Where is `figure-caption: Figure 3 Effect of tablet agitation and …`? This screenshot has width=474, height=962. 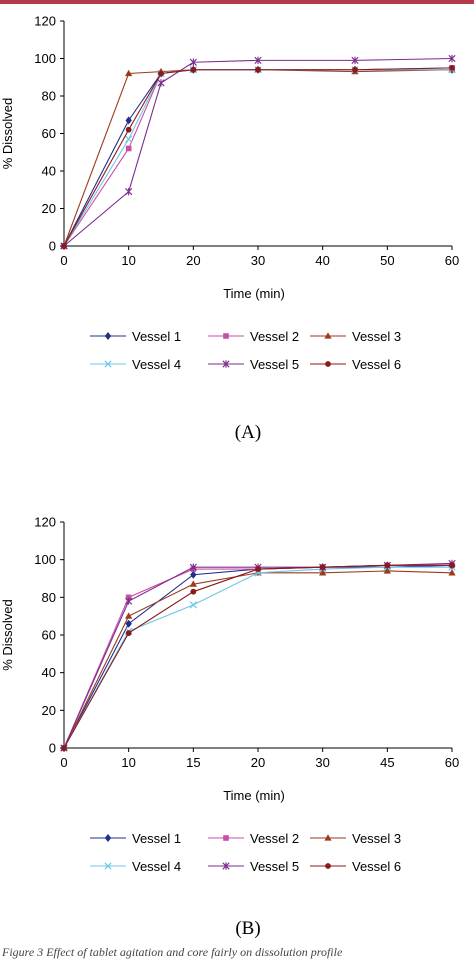 figure-caption: Figure 3 Effect of tablet agitation and … is located at coordinates (172, 952).